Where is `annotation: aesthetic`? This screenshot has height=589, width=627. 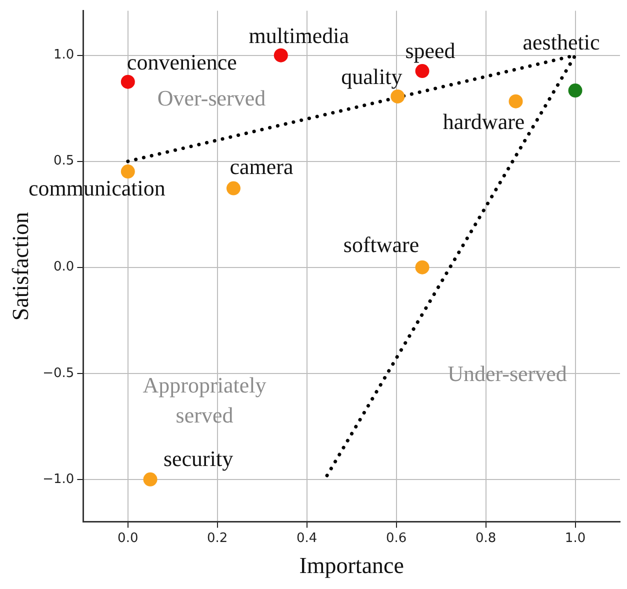
annotation: aesthetic is located at coordinates (561, 41).